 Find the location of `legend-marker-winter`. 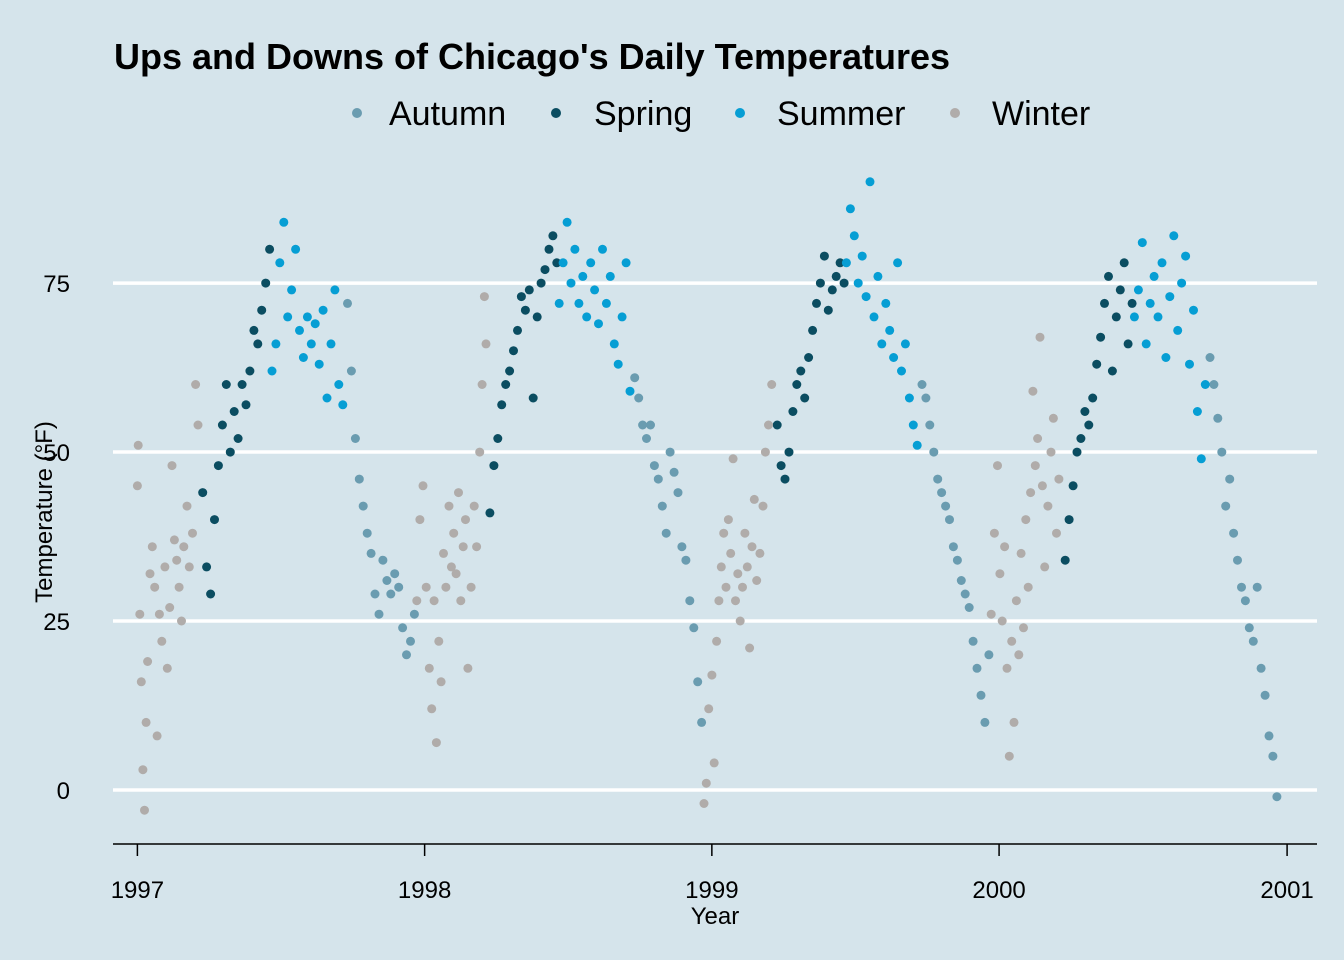

legend-marker-winter is located at coordinates (955, 113).